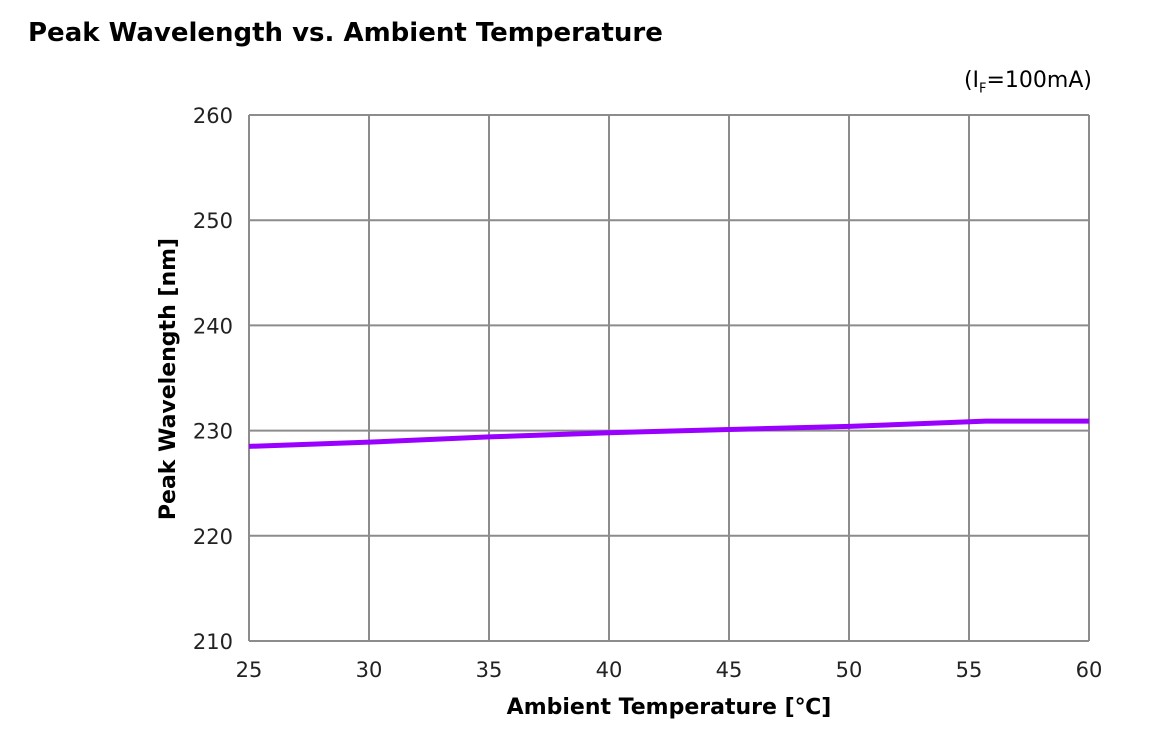 The image size is (1149, 748). Describe the element at coordinates (1039, 80) in the screenshot. I see `condition-suffix: =100mA)` at that location.